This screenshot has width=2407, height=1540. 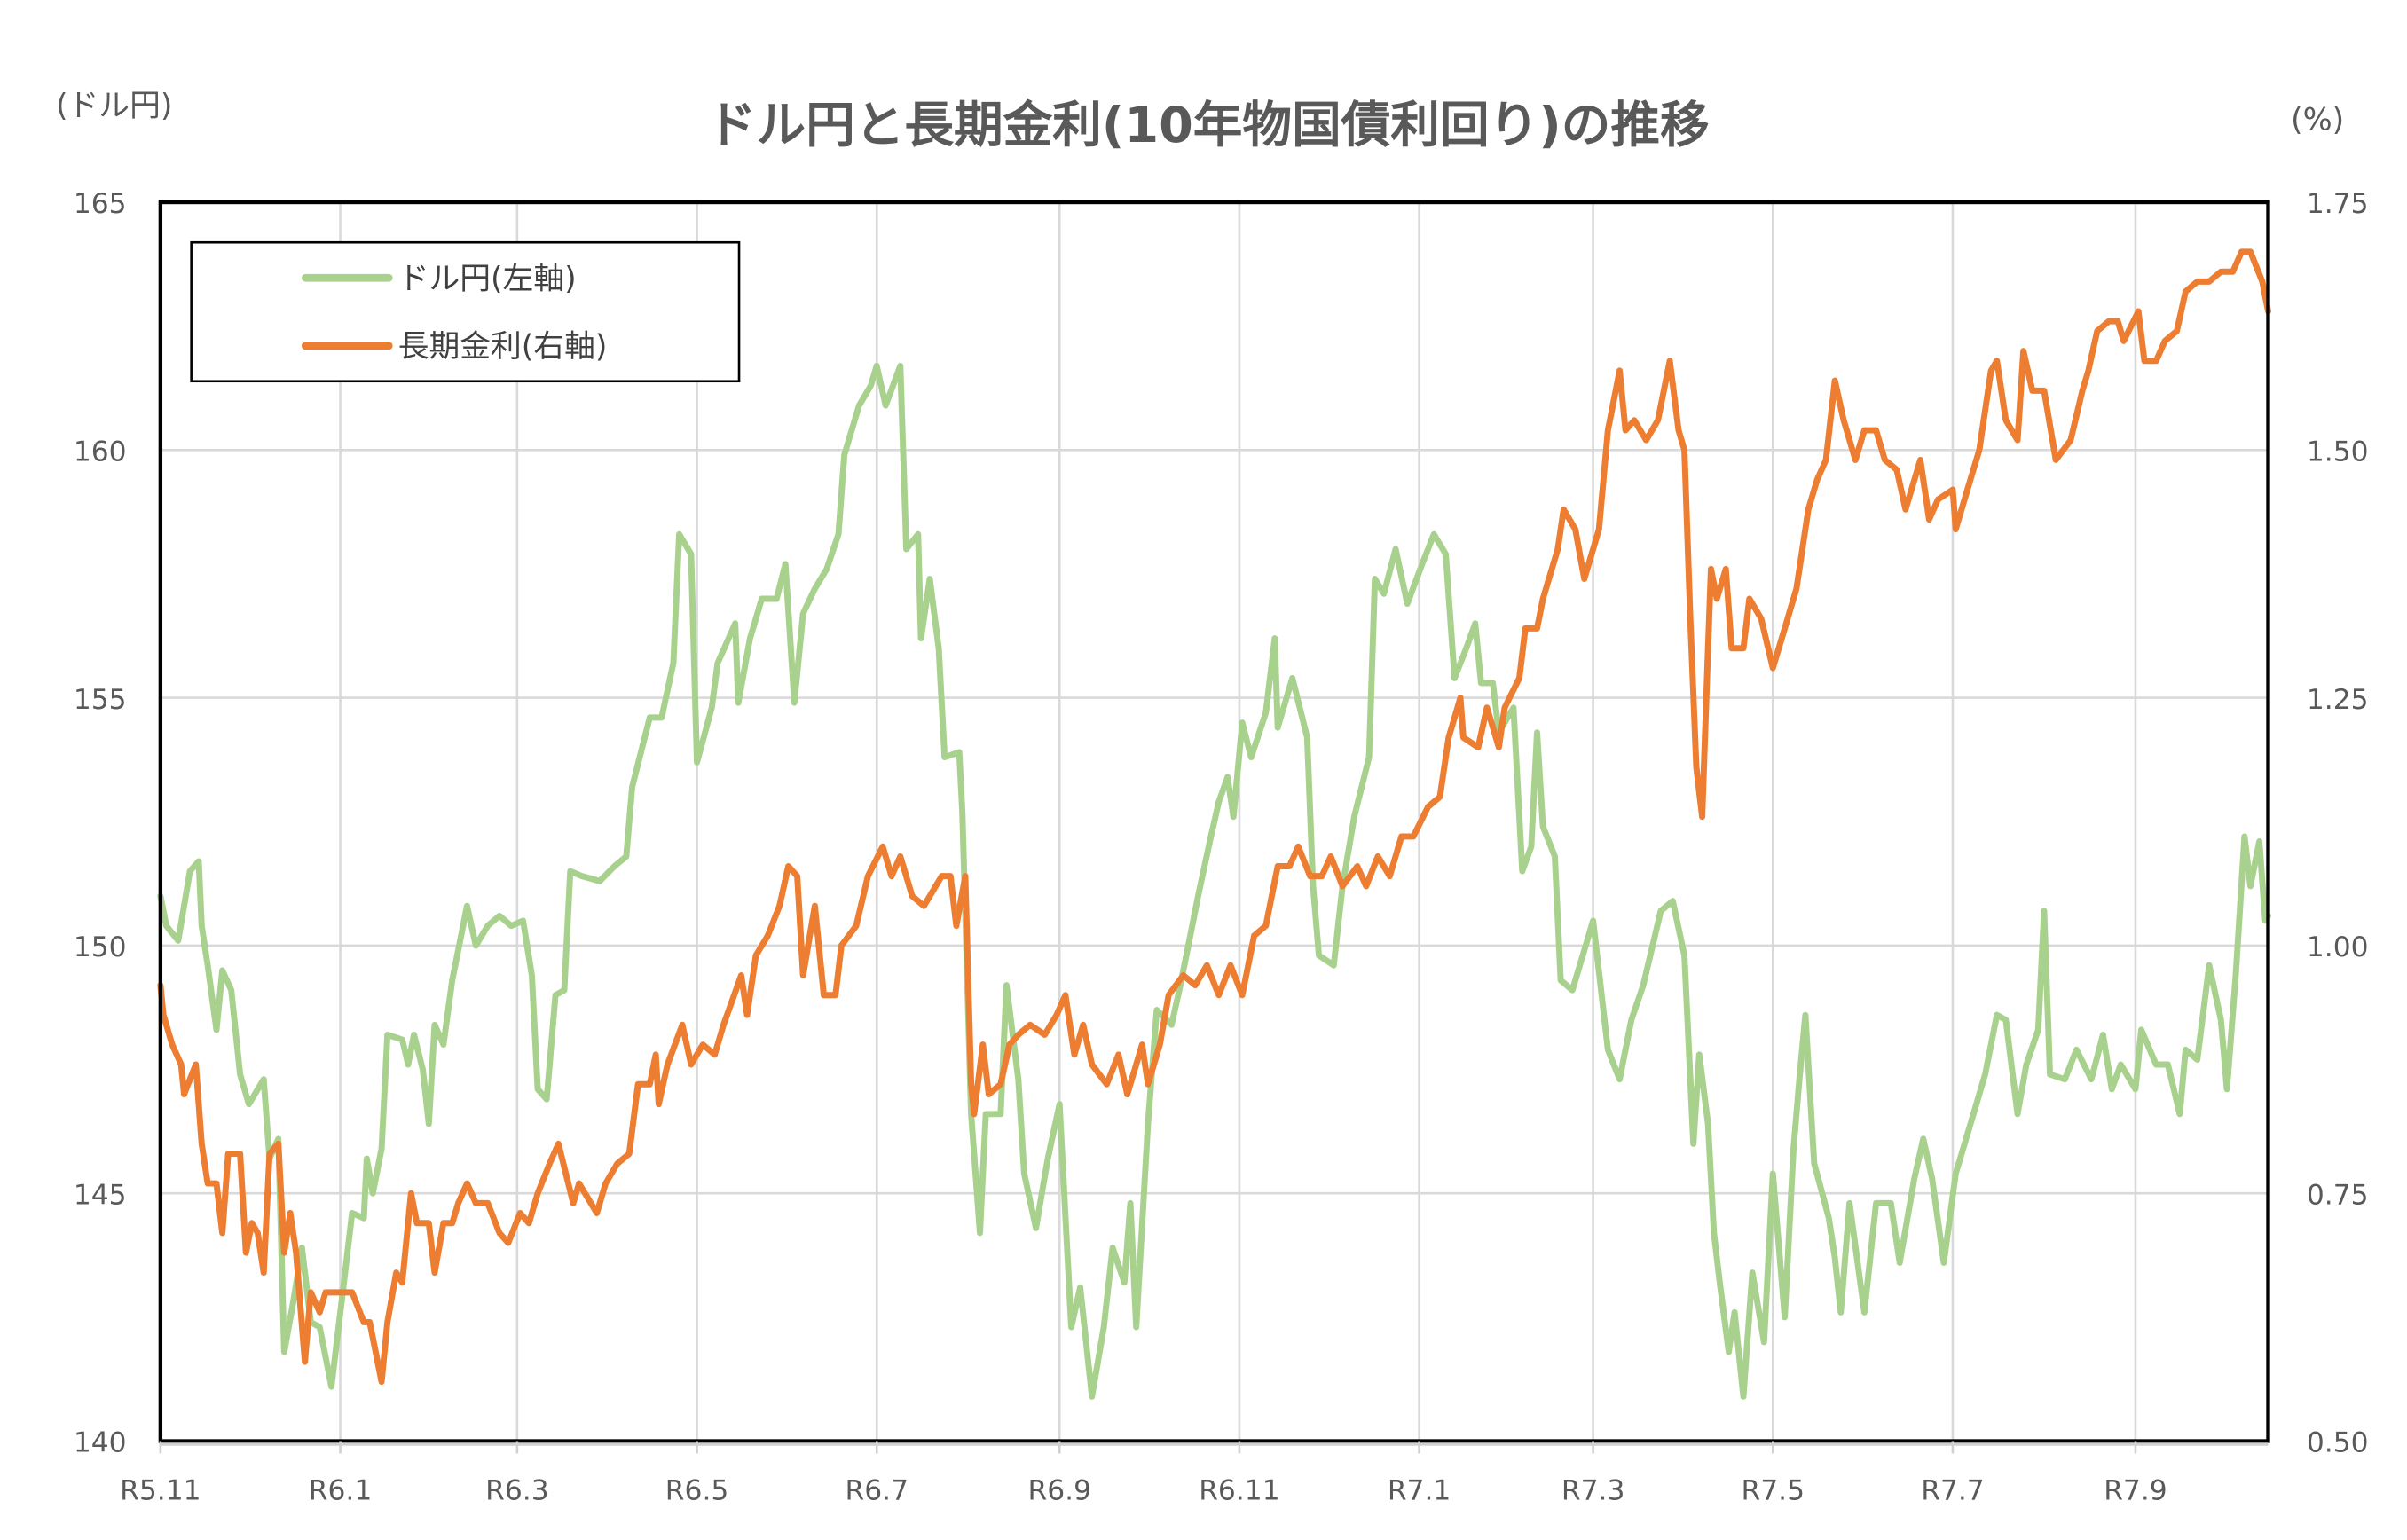 What do you see at coordinates (160, 1491) in the screenshot?
I see `x-axis-tick-label: R5.11` at bounding box center [160, 1491].